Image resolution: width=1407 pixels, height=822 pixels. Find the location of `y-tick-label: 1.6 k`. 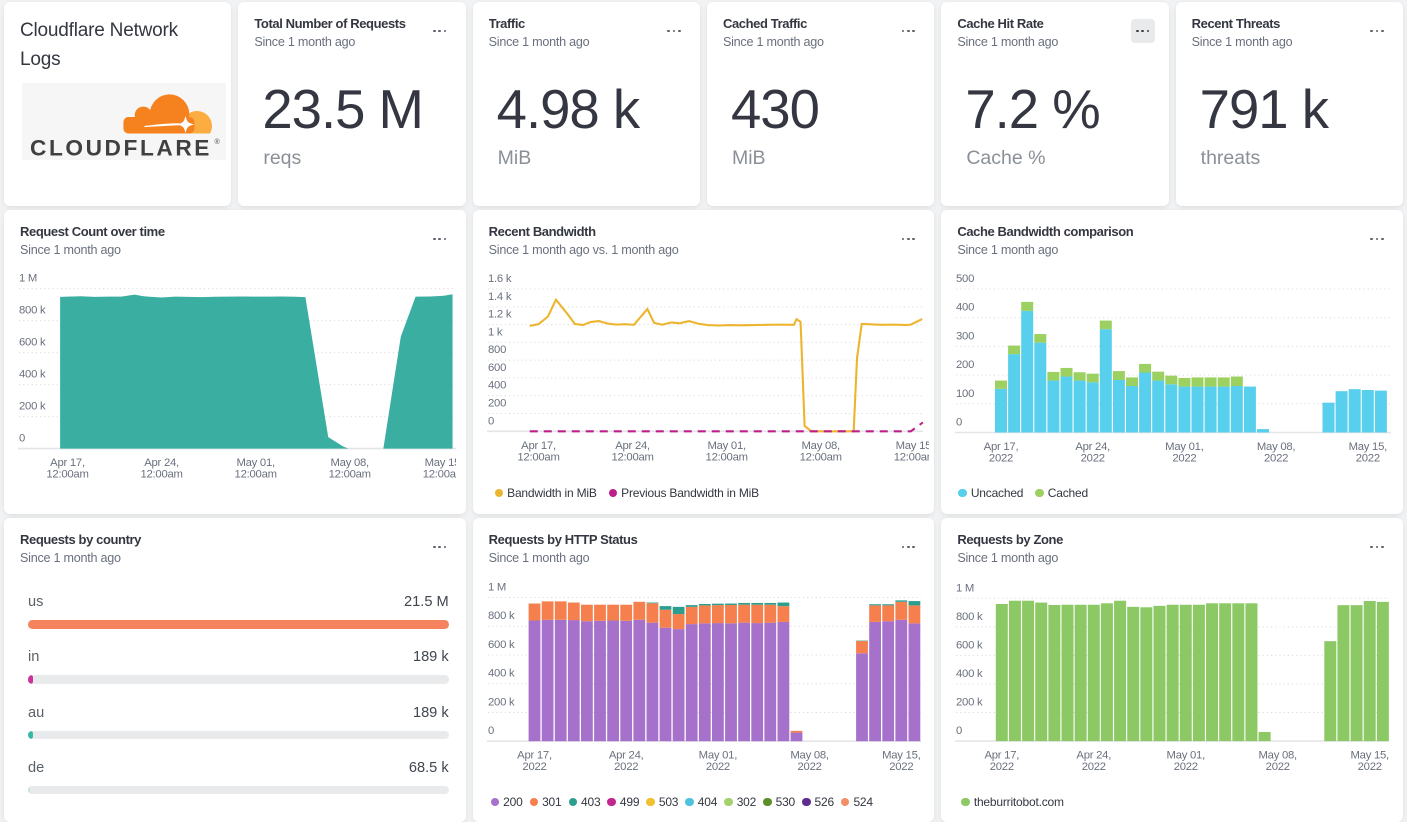

y-tick-label: 1.6 k is located at coordinates (500, 279).